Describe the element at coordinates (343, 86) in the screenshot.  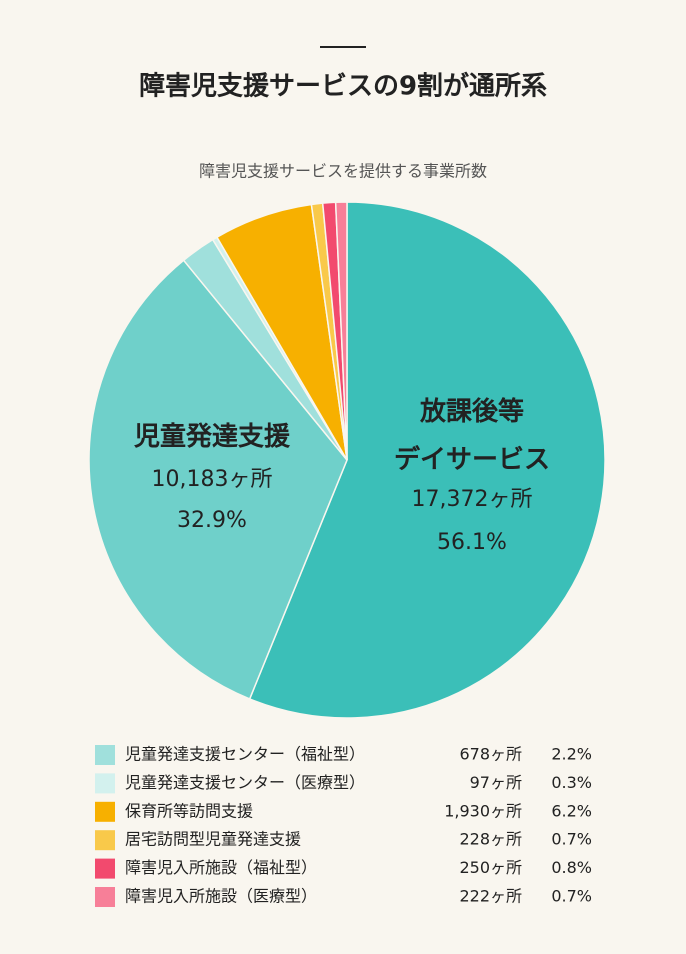
I see `chart-title: 障害児支援サービスの9割が通所系` at that location.